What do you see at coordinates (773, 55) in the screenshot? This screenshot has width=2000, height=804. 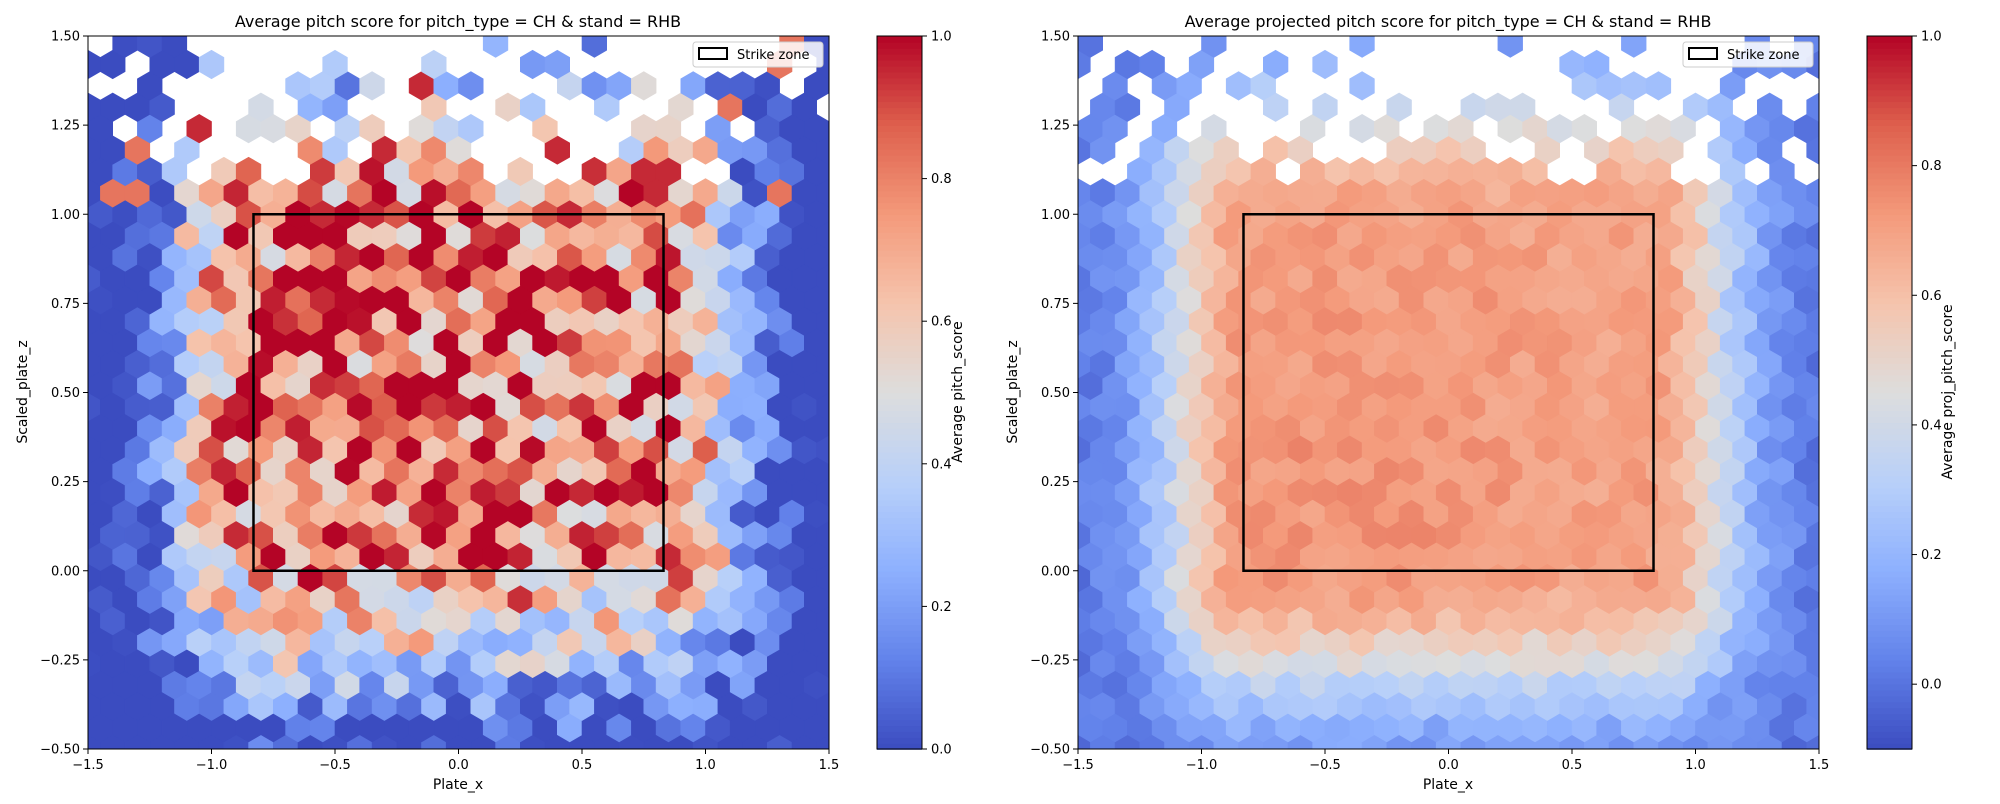 I see `legend-label: Strike zone` at bounding box center [773, 55].